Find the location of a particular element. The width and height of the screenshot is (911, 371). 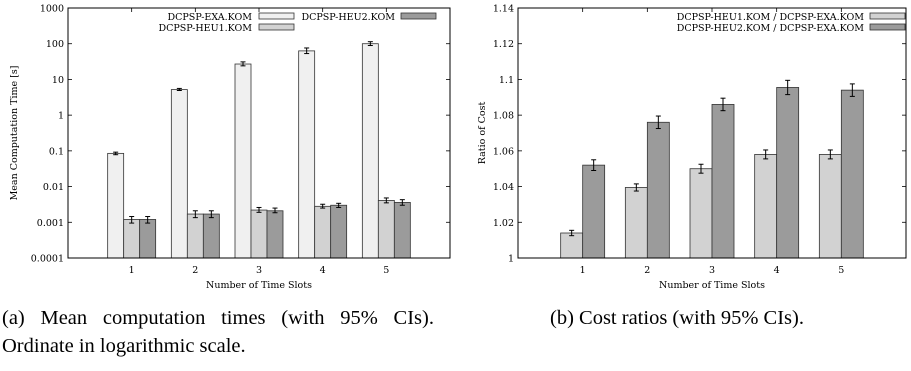

y-tick-label: 0.1 is located at coordinates (56, 151).